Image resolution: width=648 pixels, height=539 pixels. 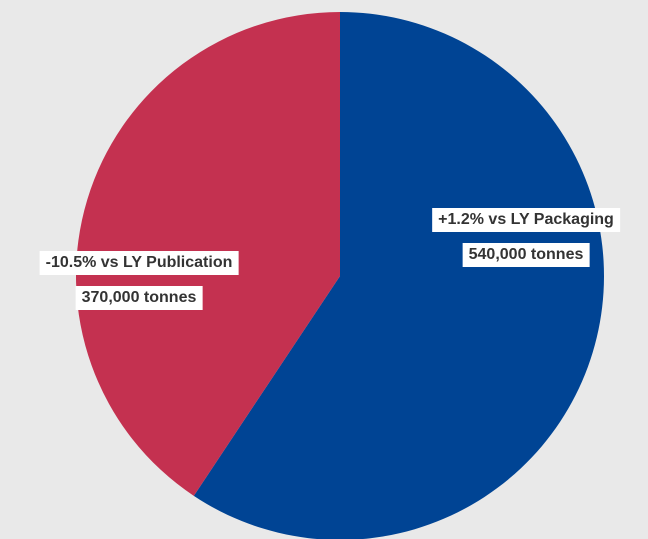 What do you see at coordinates (526, 220) in the screenshot?
I see `packaging-change-label: +1.2% vs LY Packaging` at bounding box center [526, 220].